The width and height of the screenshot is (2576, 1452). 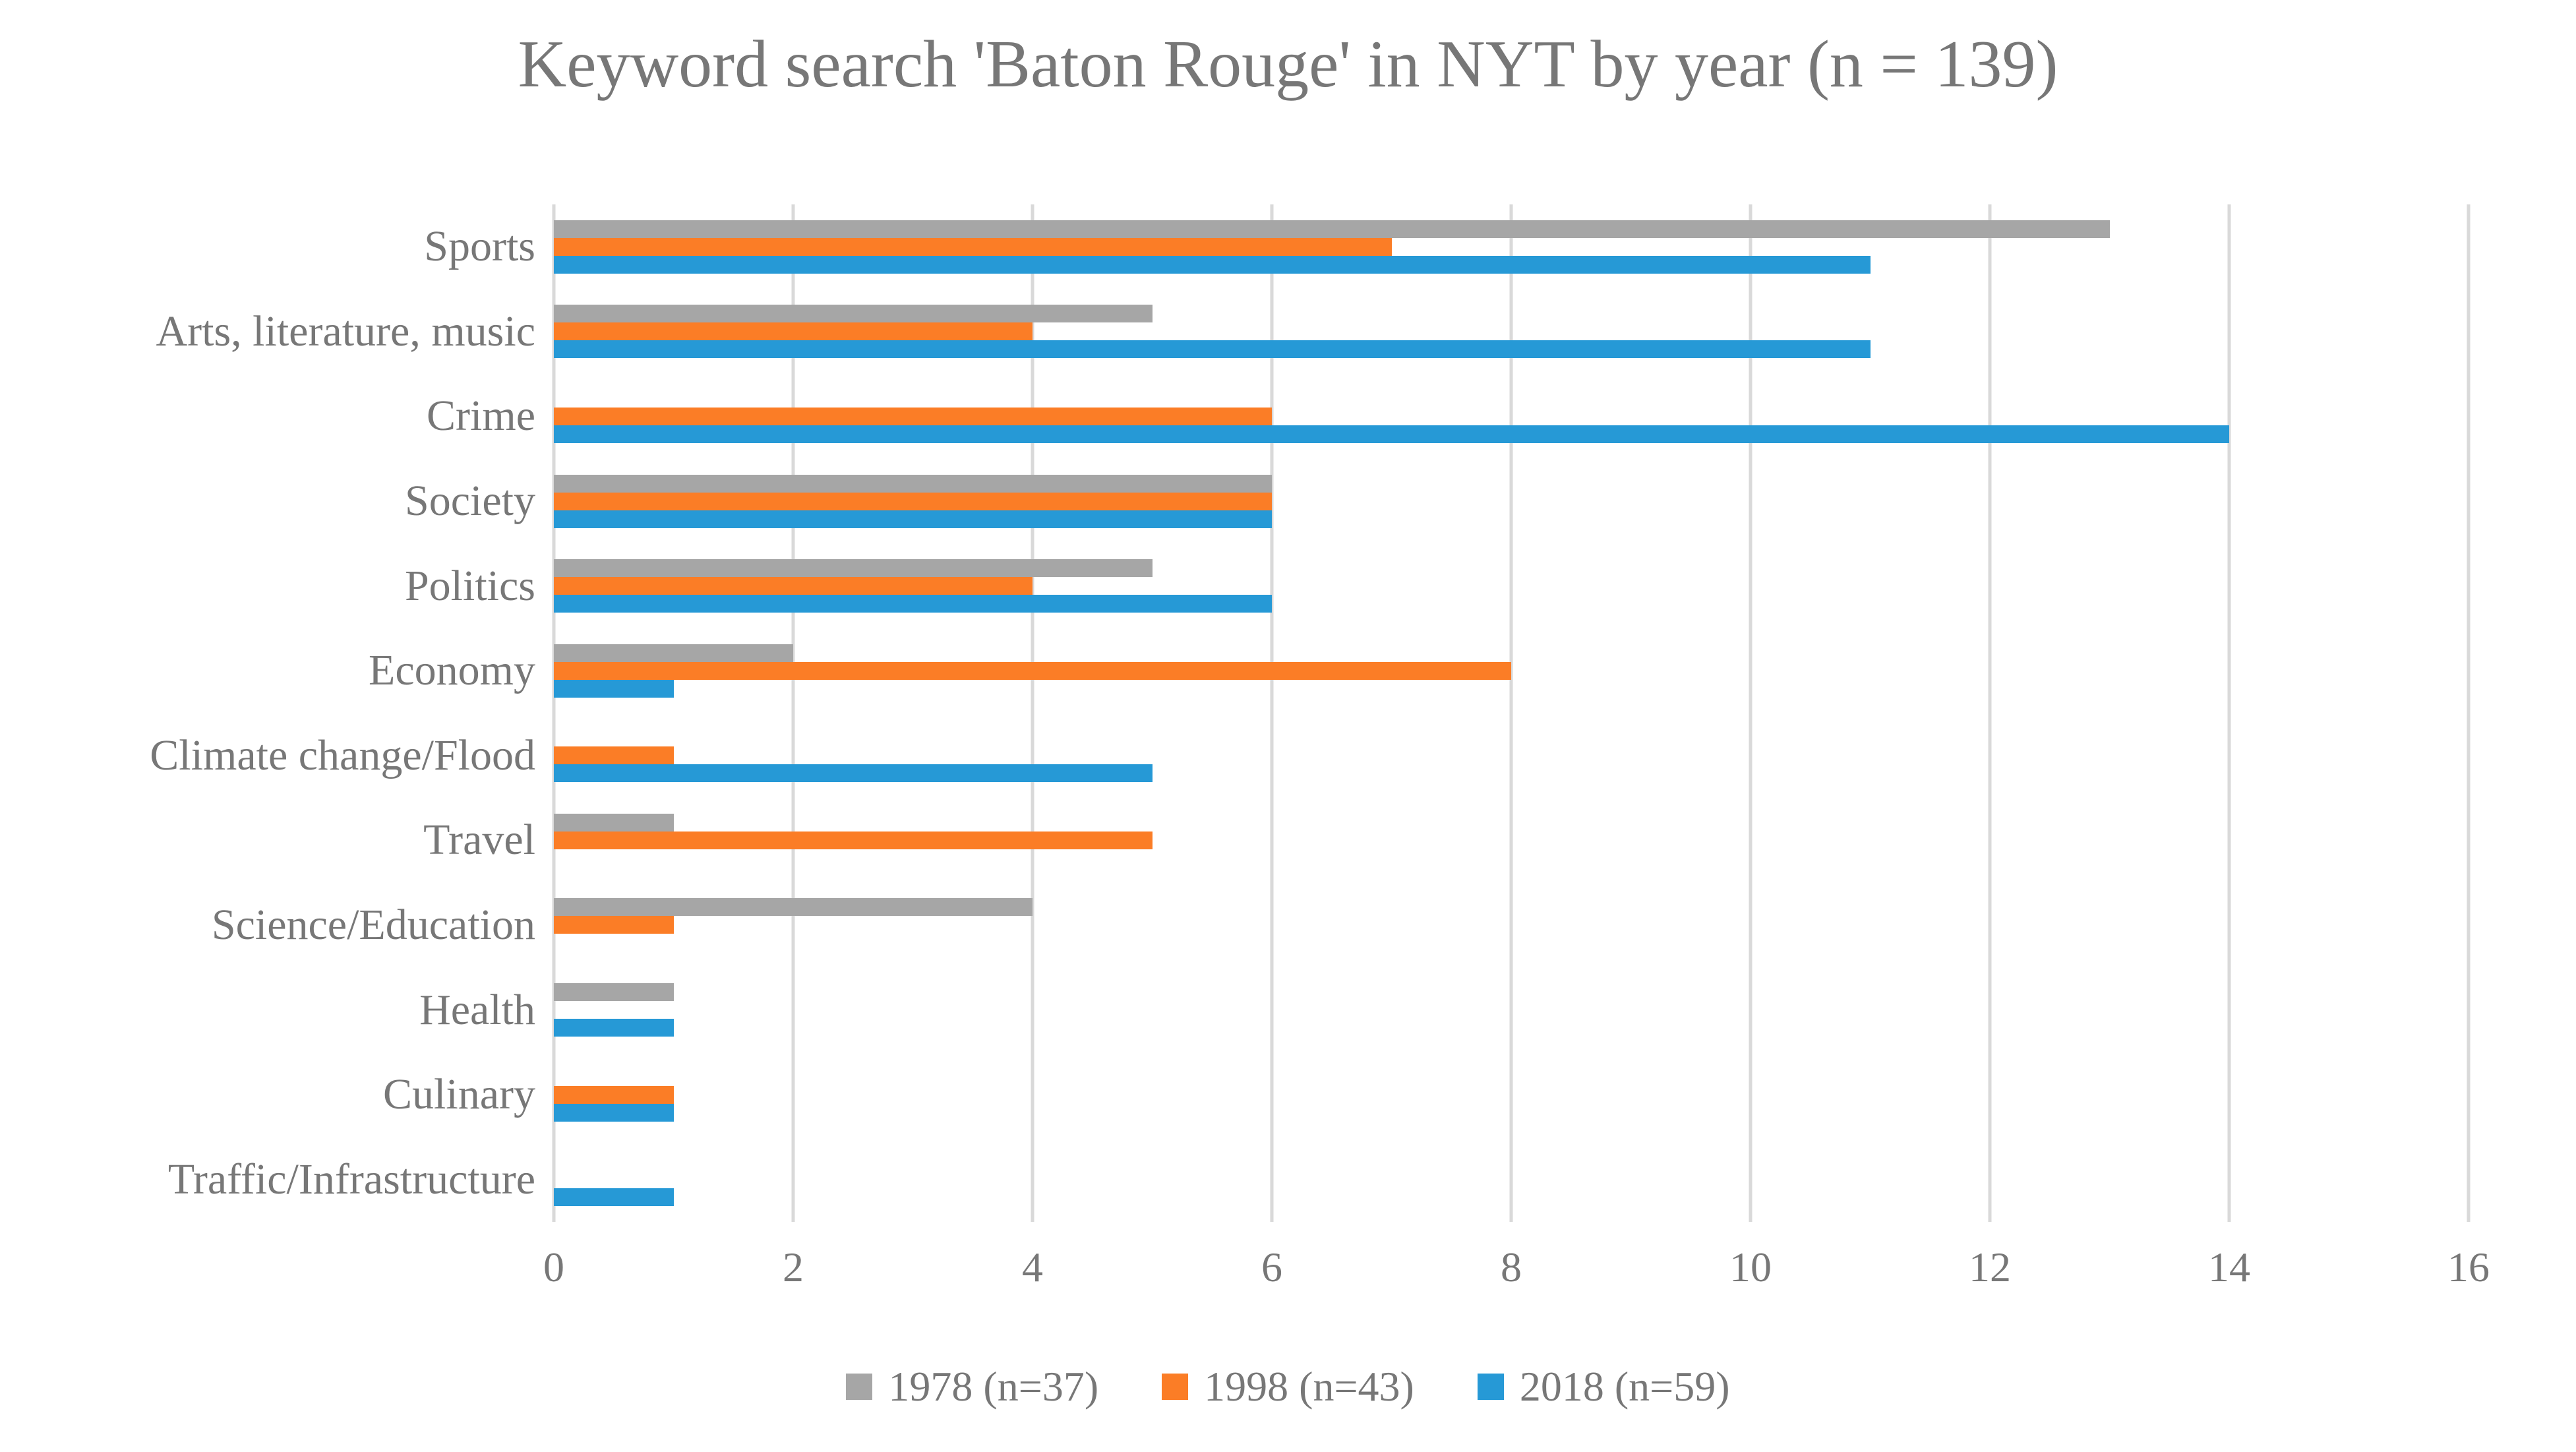 I want to click on bar-arts-literature-music-1998, so click(x=793, y=331).